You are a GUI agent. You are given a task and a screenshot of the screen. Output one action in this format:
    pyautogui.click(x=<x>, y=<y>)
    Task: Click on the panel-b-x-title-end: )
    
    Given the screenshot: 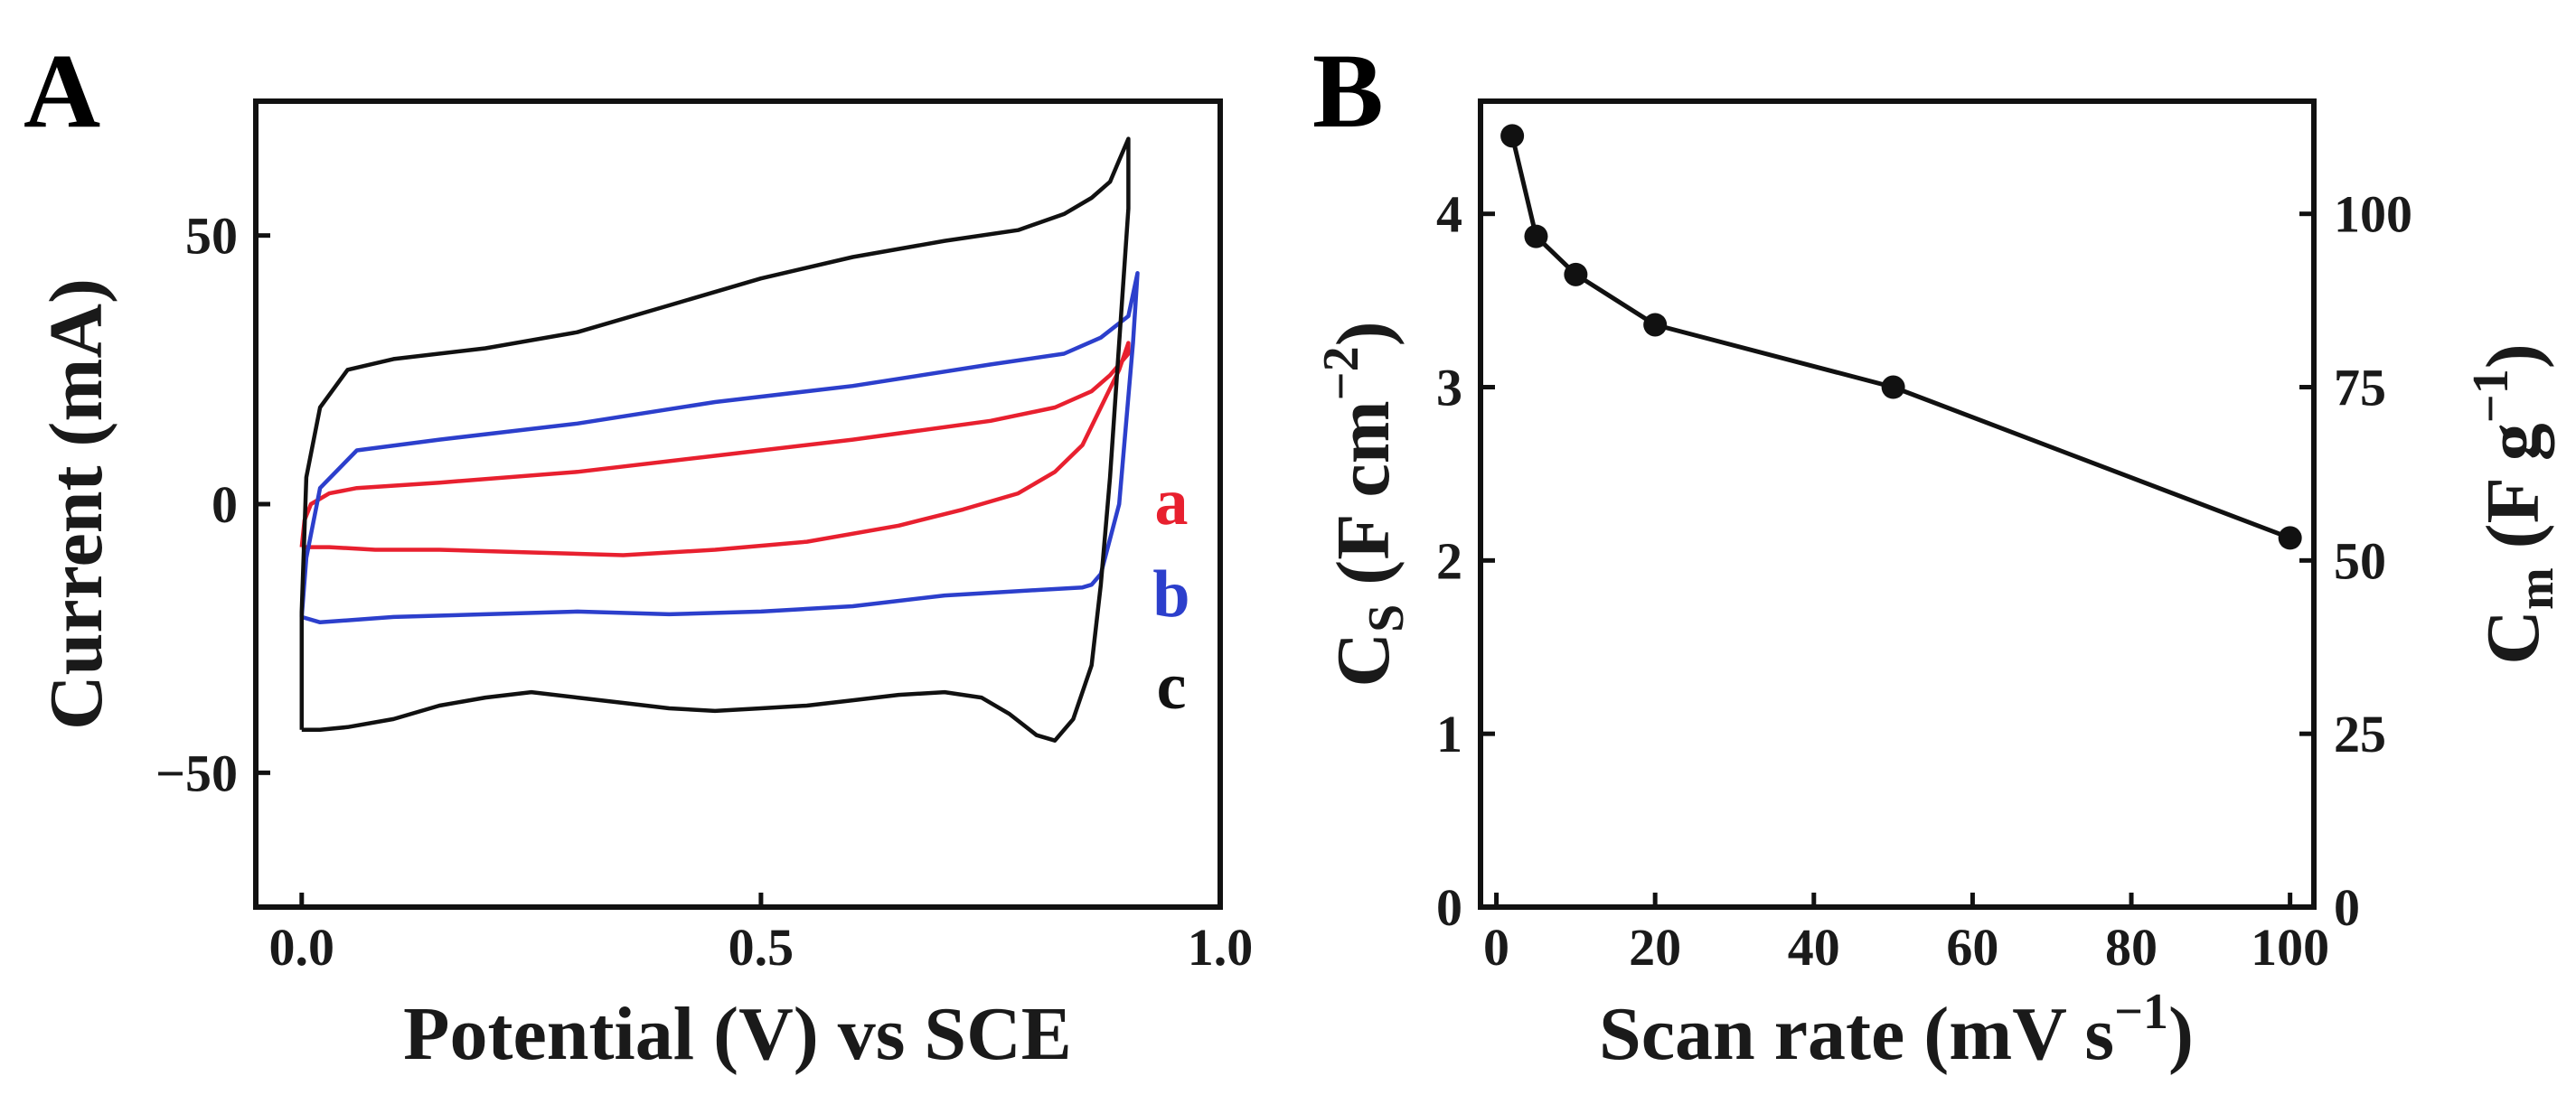 What is the action you would take?
    pyautogui.click(x=2181, y=1034)
    